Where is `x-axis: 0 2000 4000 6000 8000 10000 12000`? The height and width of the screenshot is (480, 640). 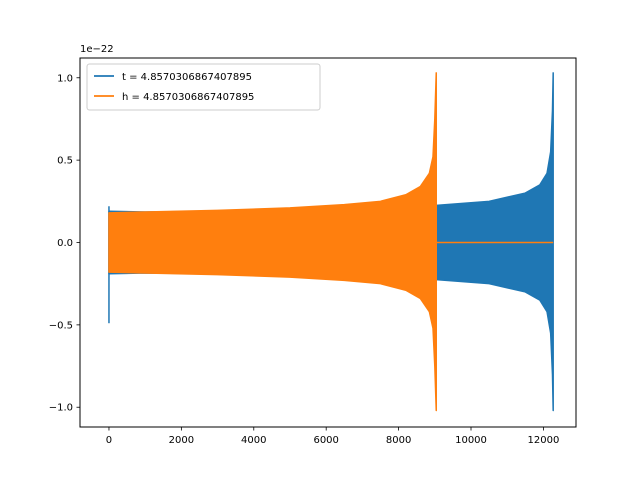
x-axis: 0 2000 4000 6000 8000 10000 12000 is located at coordinates (333, 436).